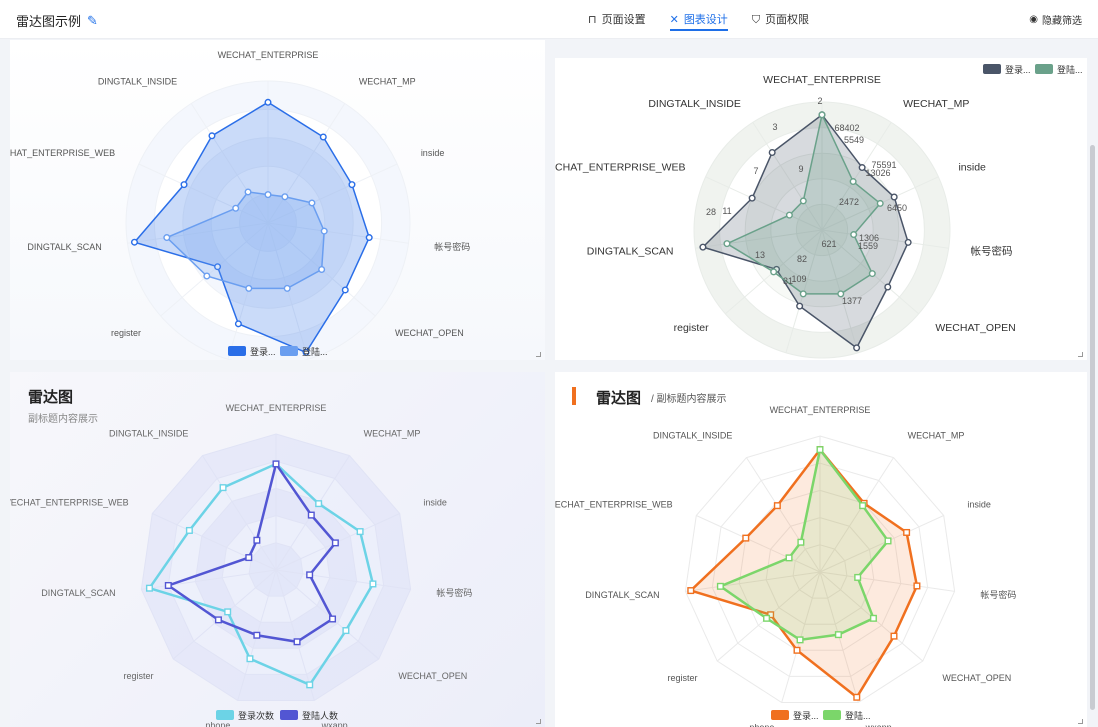 This screenshot has height=727, width=1098. I want to click on tab-page-permissions: ⛉ 页面权限, so click(780, 19).